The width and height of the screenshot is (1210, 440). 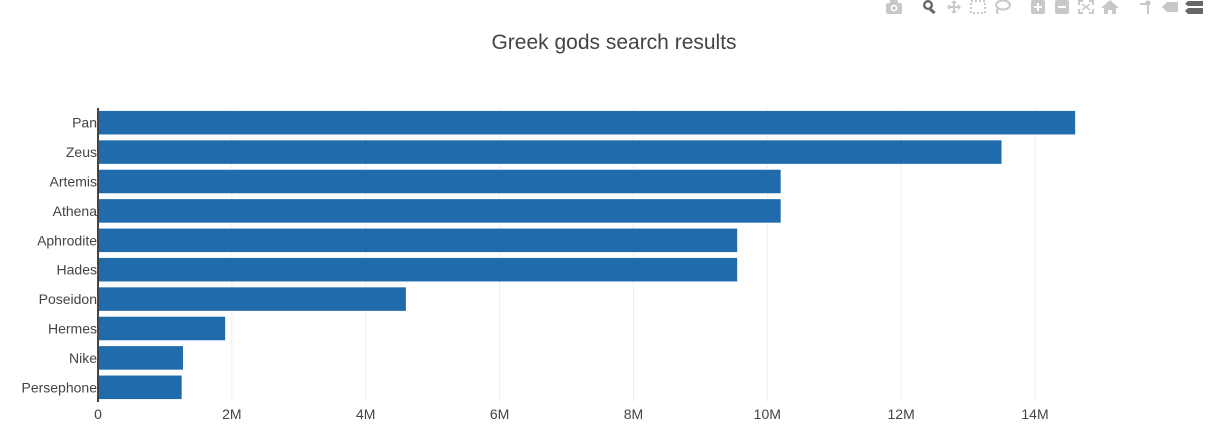 I want to click on bar-aphrodite, so click(x=418, y=240).